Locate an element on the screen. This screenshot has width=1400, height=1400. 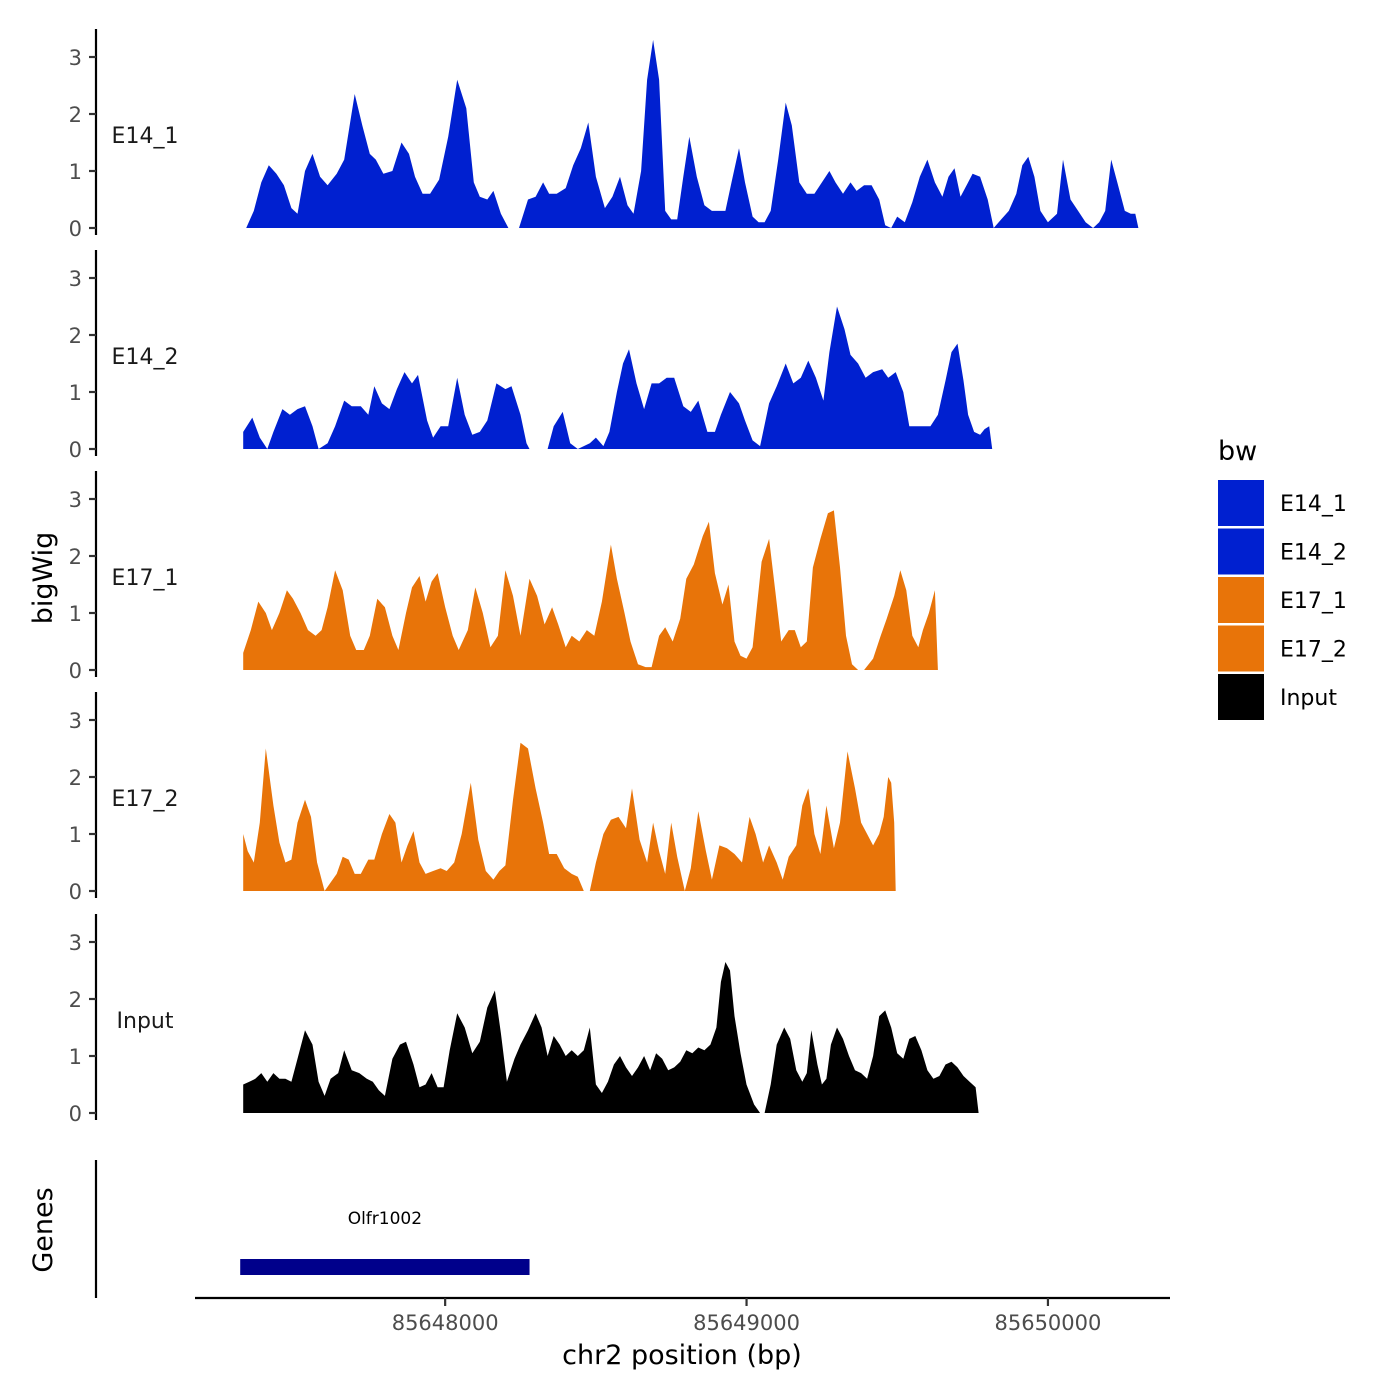
track-label: E14_1 is located at coordinates (145, 136).